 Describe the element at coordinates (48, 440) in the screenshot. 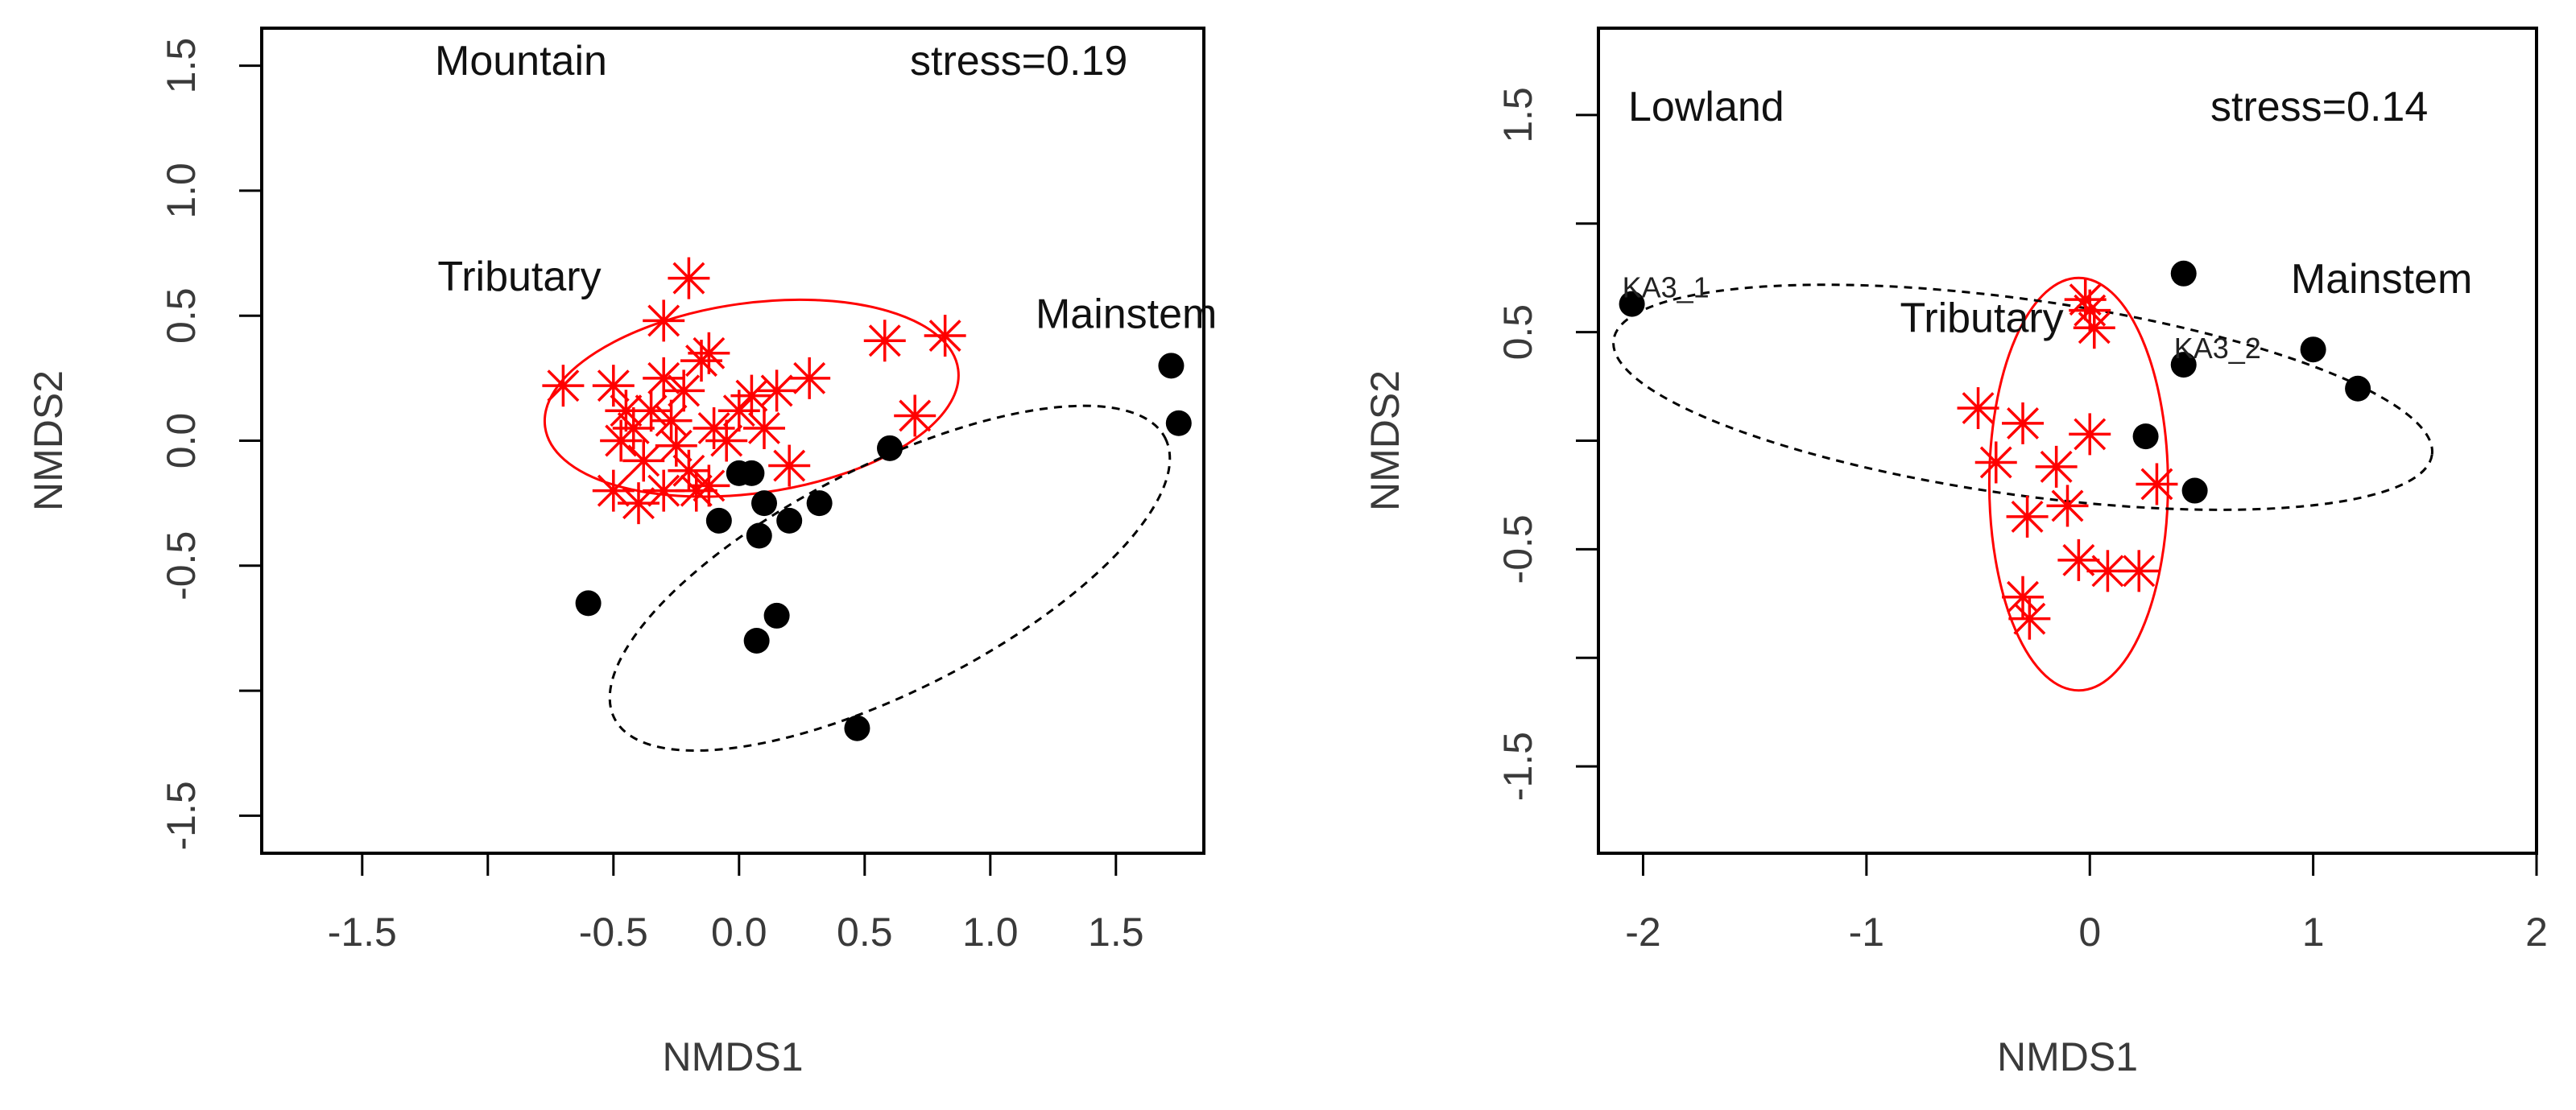

I see `mountain-y-axis-label: NMDS2` at that location.